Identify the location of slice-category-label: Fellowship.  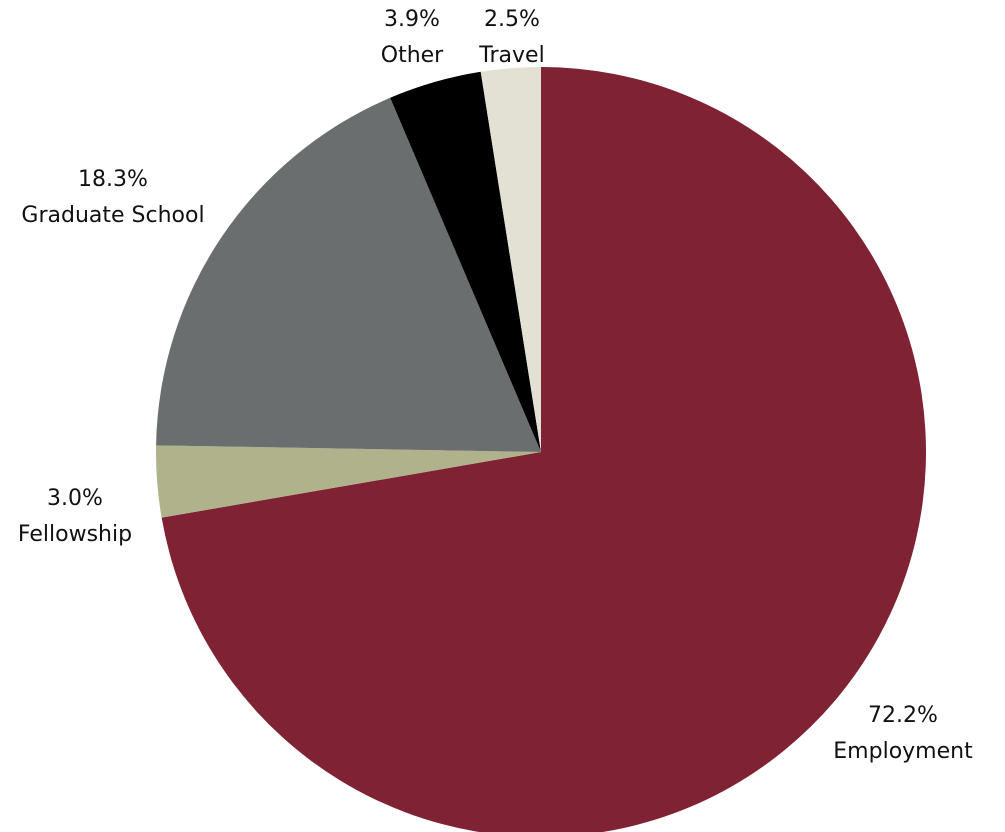
(75, 534).